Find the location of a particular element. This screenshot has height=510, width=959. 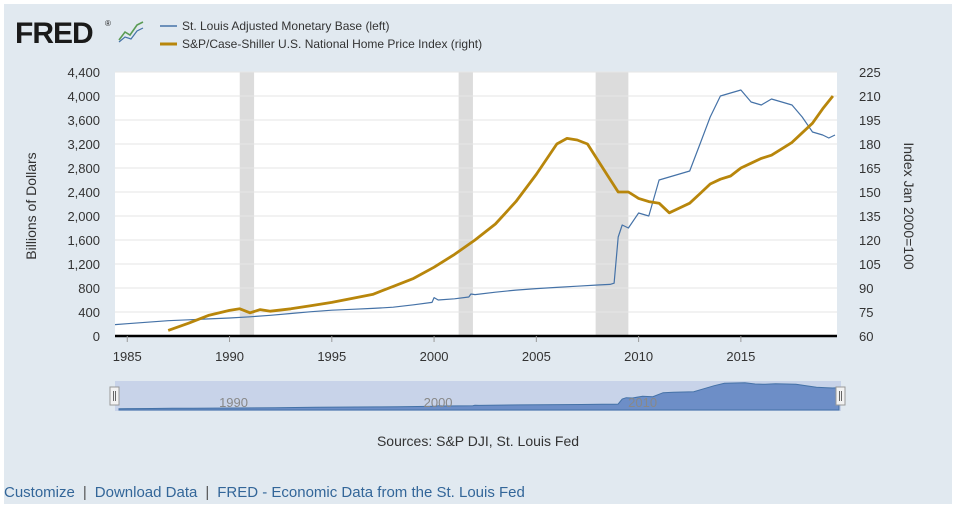

y-tick-right-label: 150 is located at coordinates (870, 192).